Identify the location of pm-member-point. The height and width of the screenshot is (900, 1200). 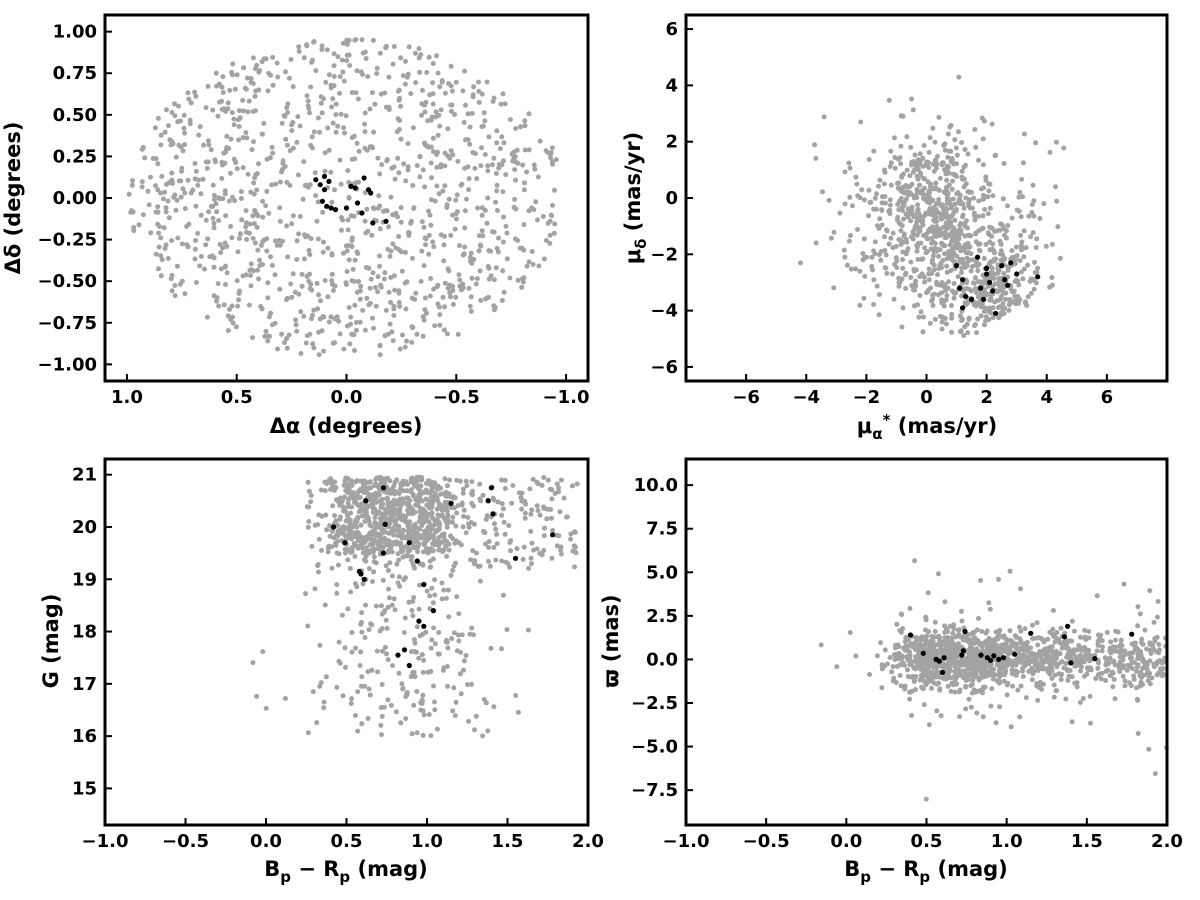
(1008, 285).